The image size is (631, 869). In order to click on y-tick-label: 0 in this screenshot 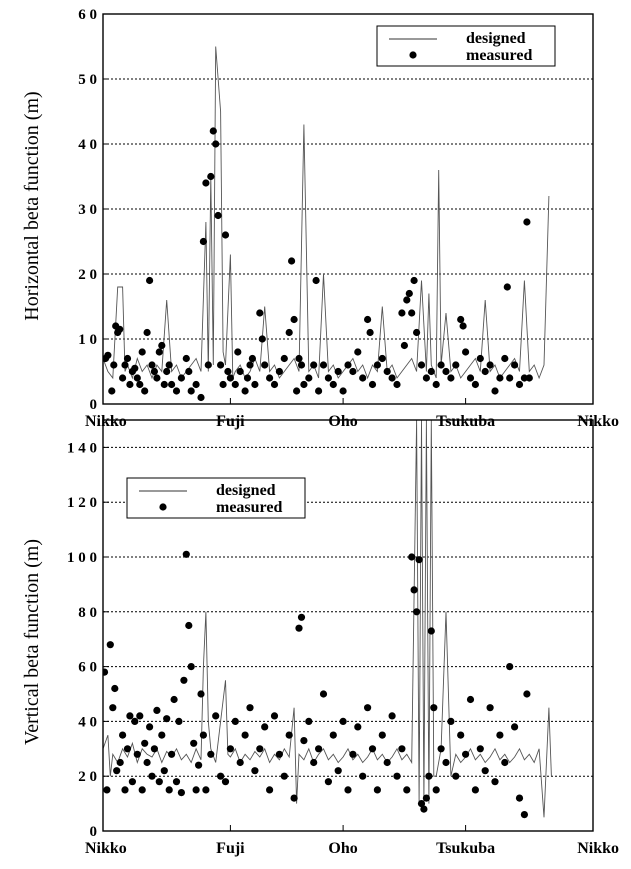, I will do `click(94, 832)`.